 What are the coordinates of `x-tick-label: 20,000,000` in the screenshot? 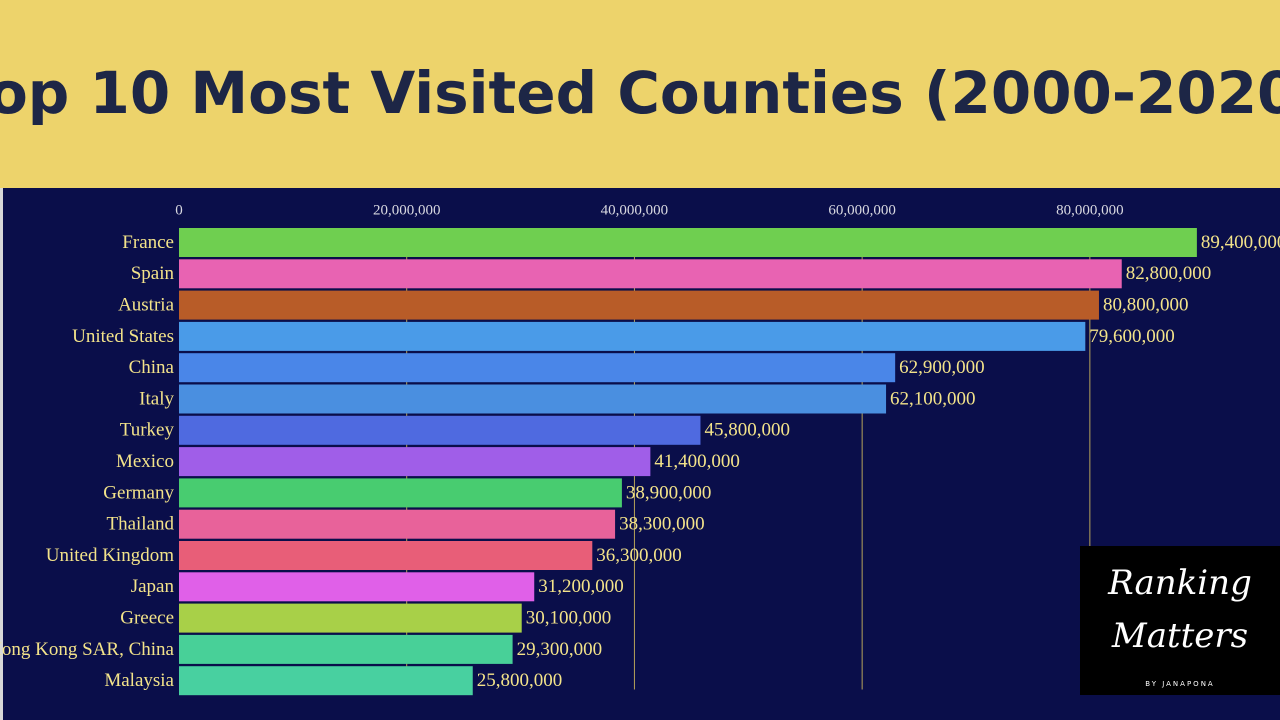 It's located at (407, 210).